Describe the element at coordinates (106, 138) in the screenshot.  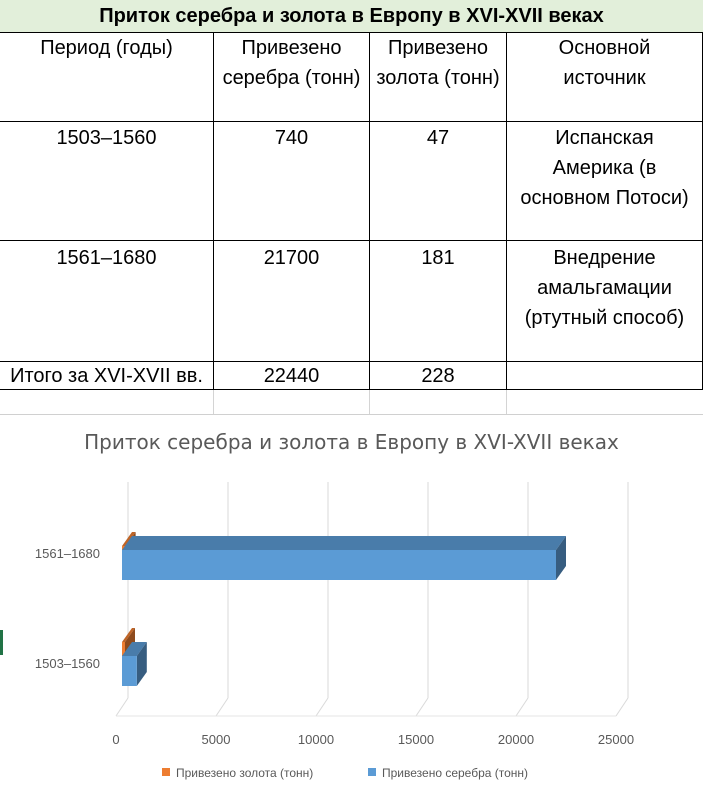
I see `row1-period: 1503–1560` at that location.